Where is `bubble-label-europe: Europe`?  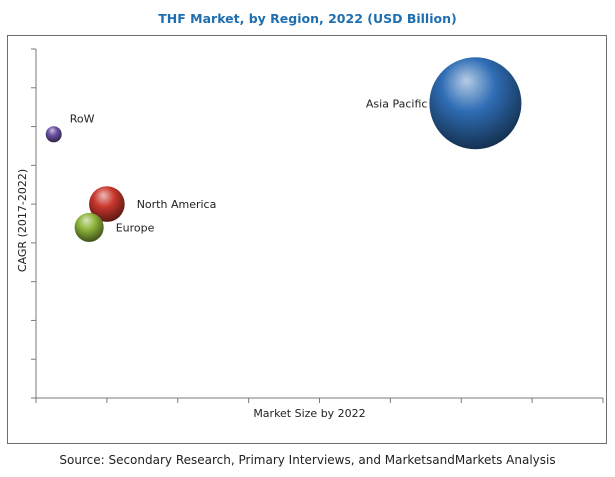 bubble-label-europe: Europe is located at coordinates (135, 227).